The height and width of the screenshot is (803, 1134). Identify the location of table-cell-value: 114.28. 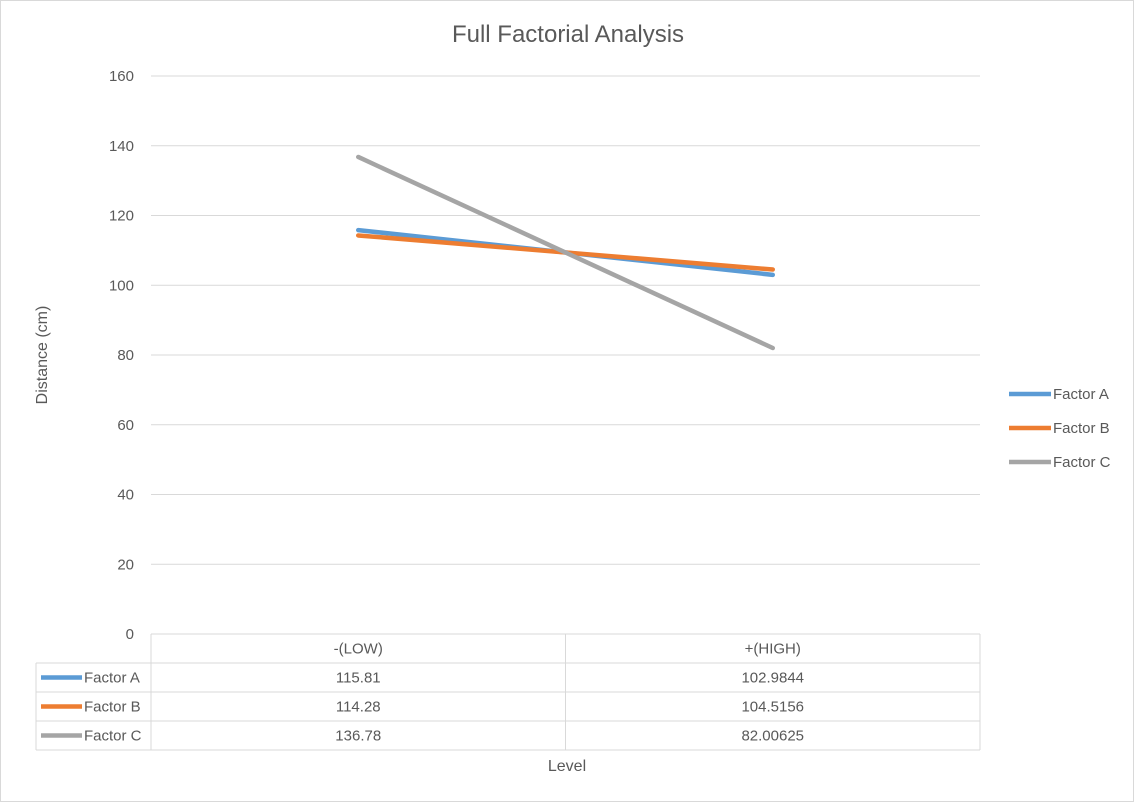
(358, 707).